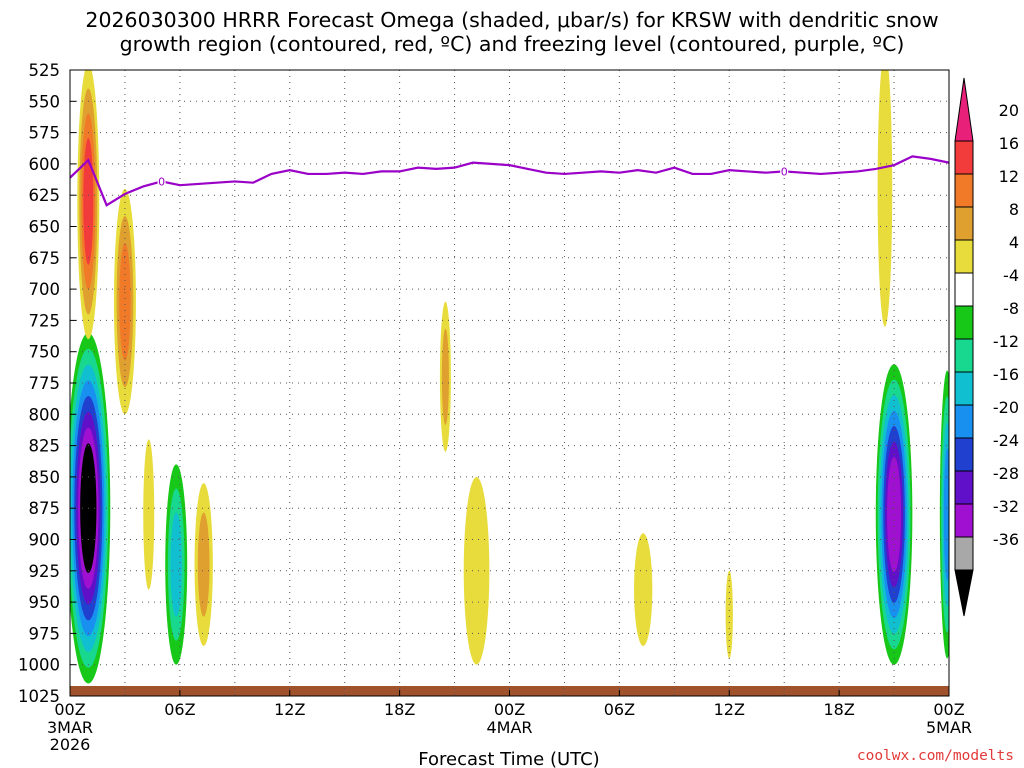 The image size is (1024, 768). I want to click on y-tick-label-525: 525, so click(45, 70).